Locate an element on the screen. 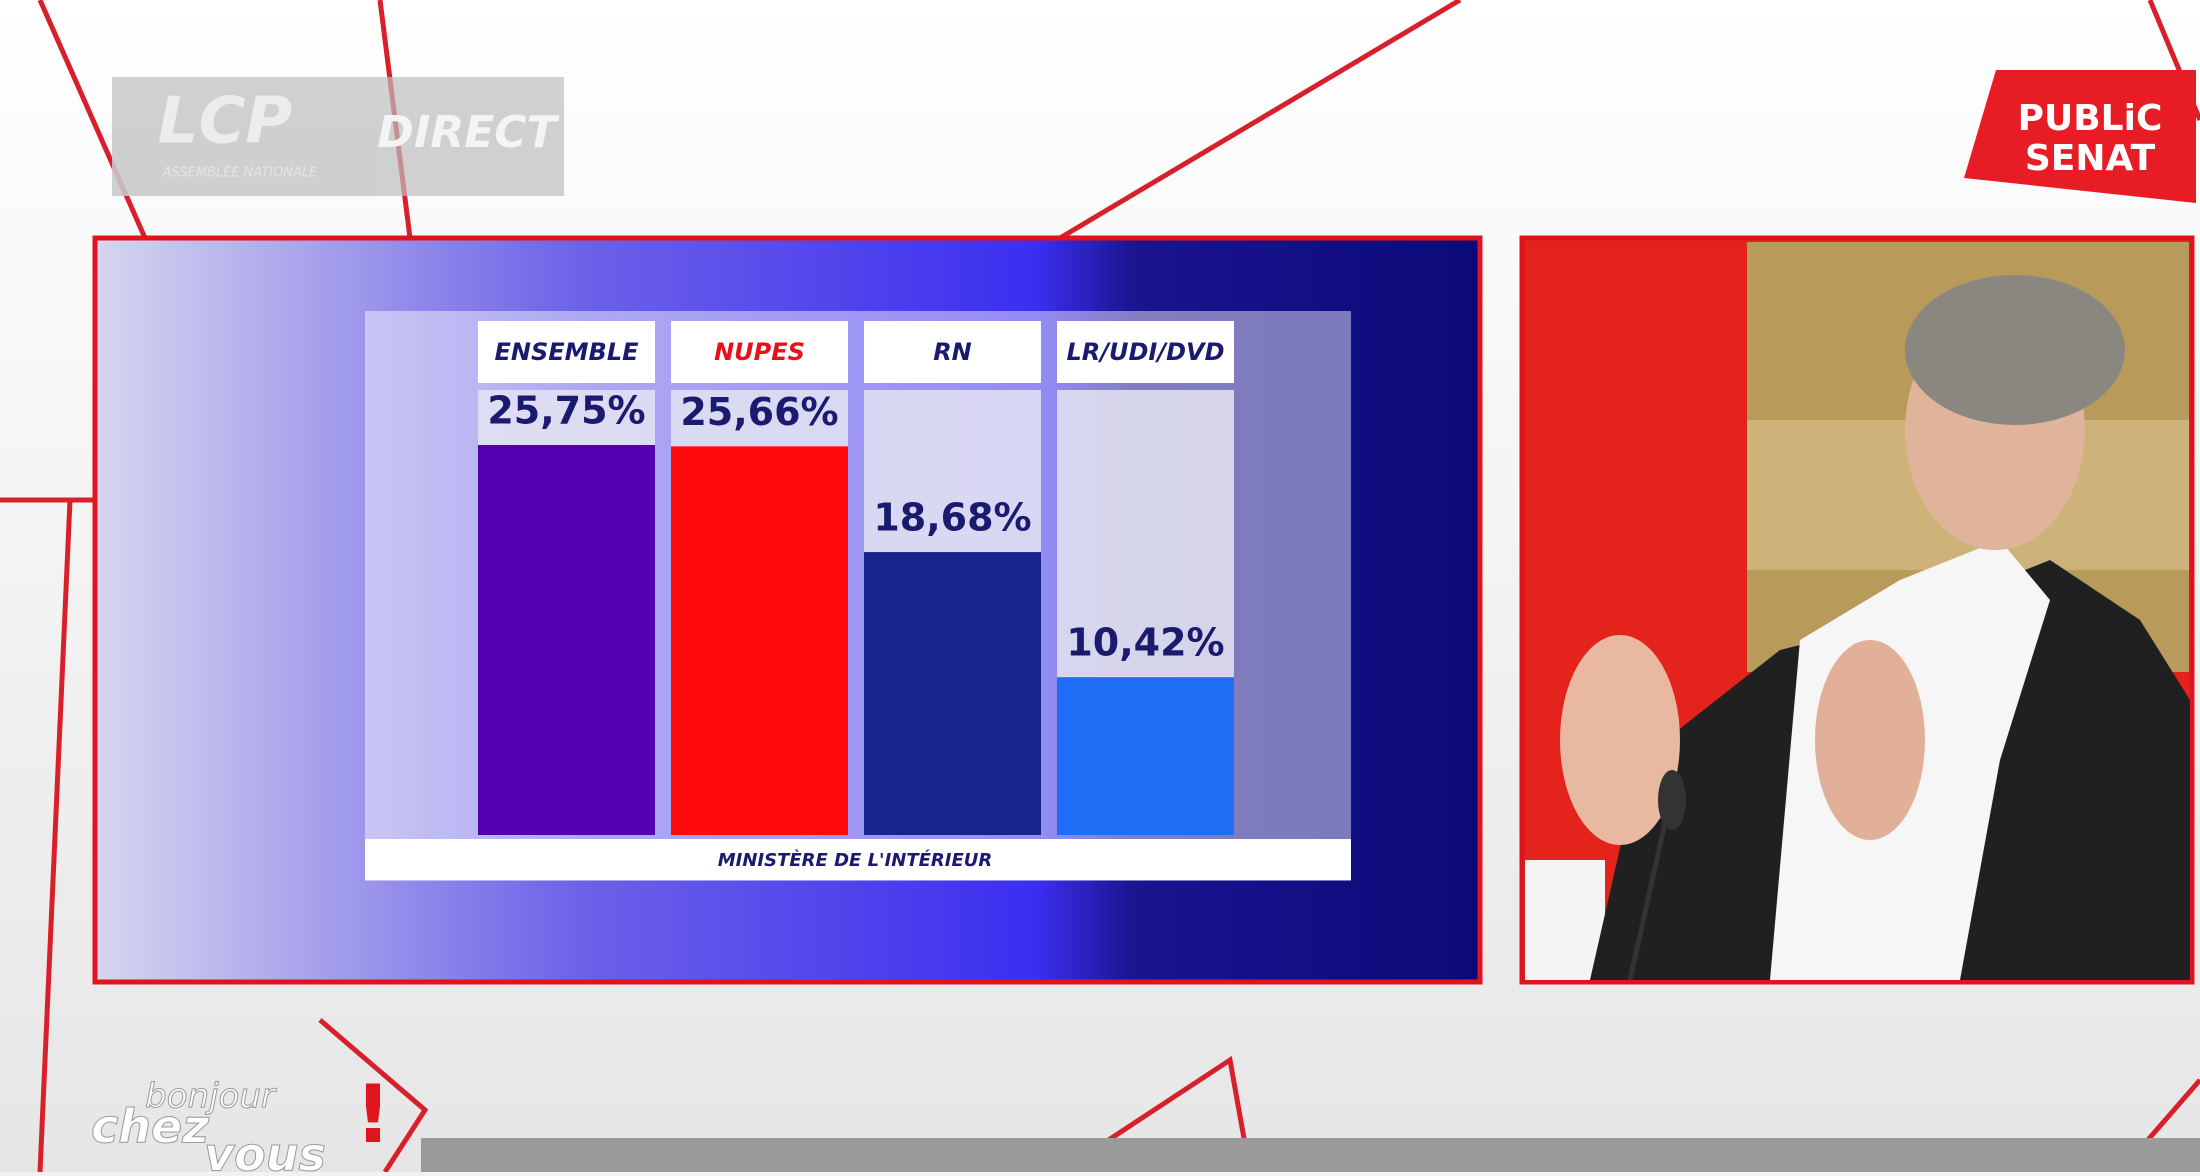 This screenshot has height=1176, width=2200. category-label: RN is located at coordinates (952, 352).